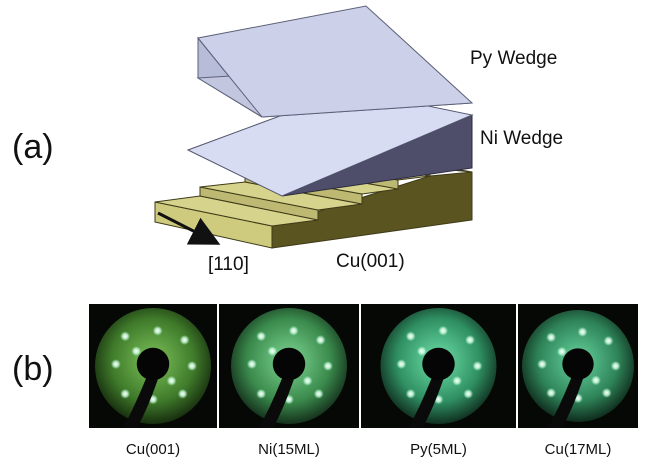 The image size is (645, 464). What do you see at coordinates (438, 449) in the screenshot?
I see `leed-caption: Py(5ML)` at bounding box center [438, 449].